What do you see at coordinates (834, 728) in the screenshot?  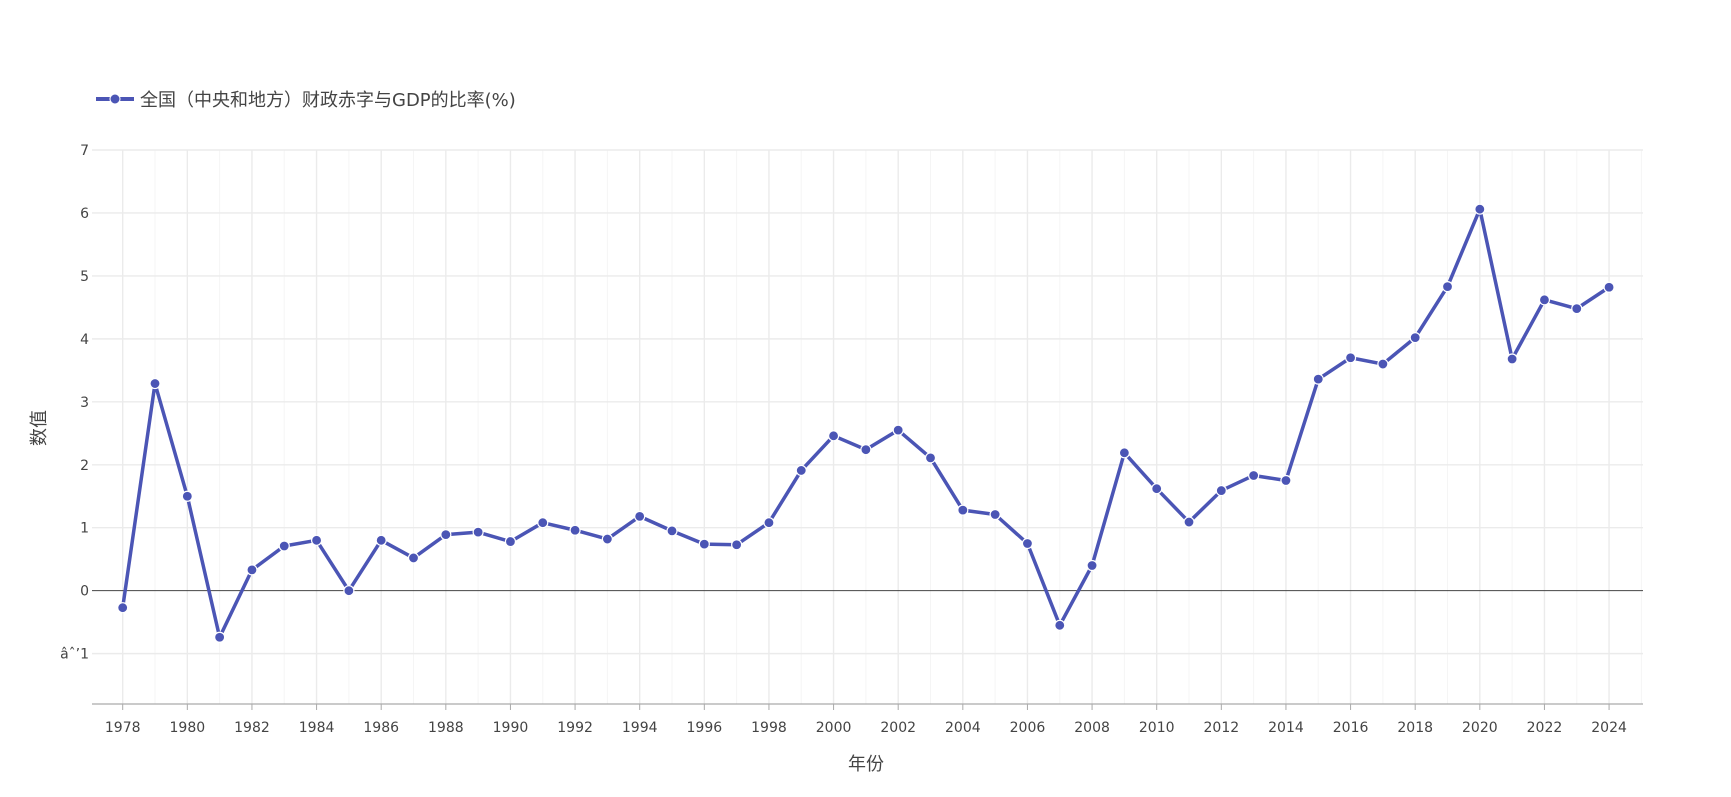 I see `x-tick-label: 2000` at bounding box center [834, 728].